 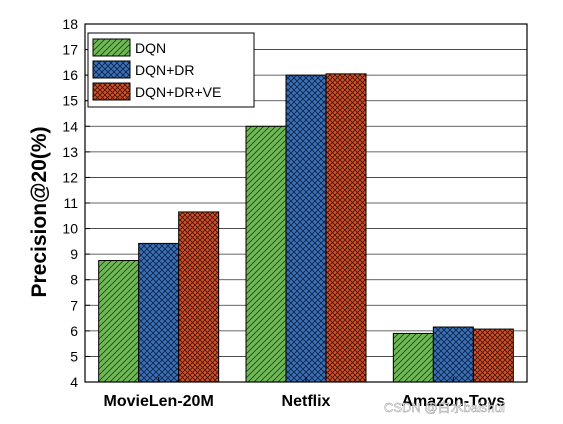 What do you see at coordinates (70, 229) in the screenshot?
I see `y-tick-label: 10` at bounding box center [70, 229].